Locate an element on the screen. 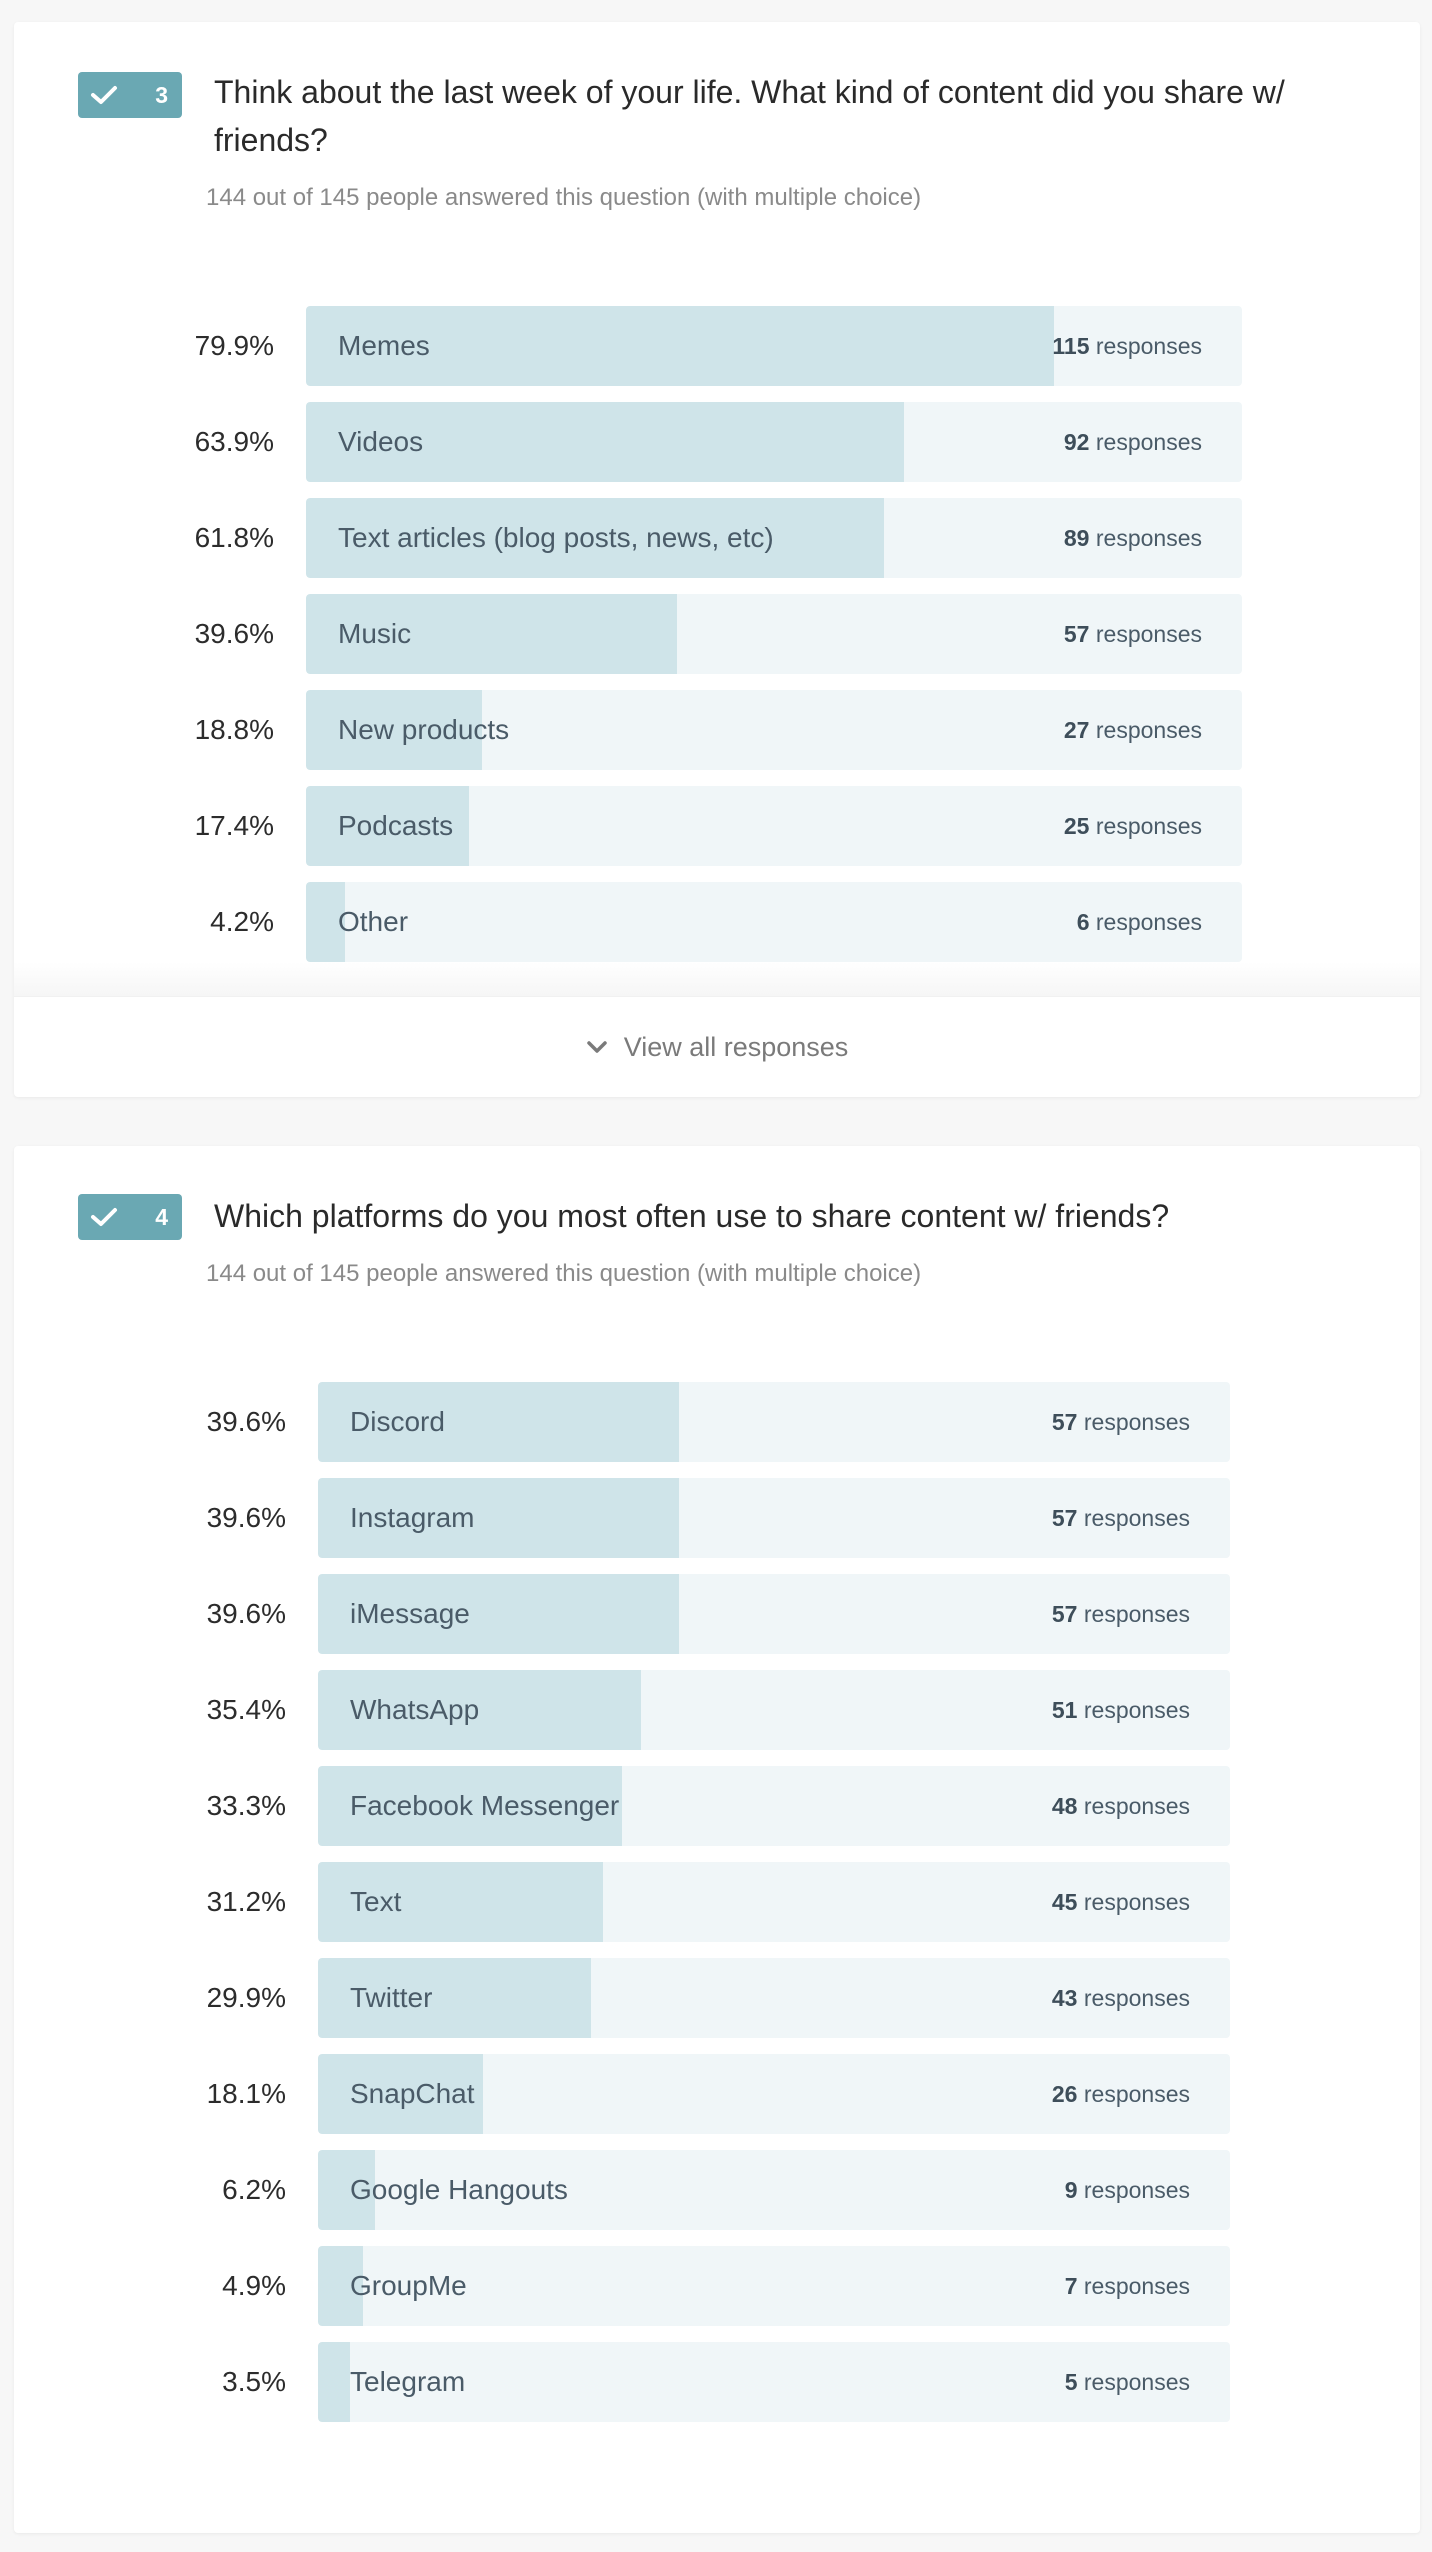 The width and height of the screenshot is (1432, 2552). response-count: 43 responses is located at coordinates (1121, 1998).